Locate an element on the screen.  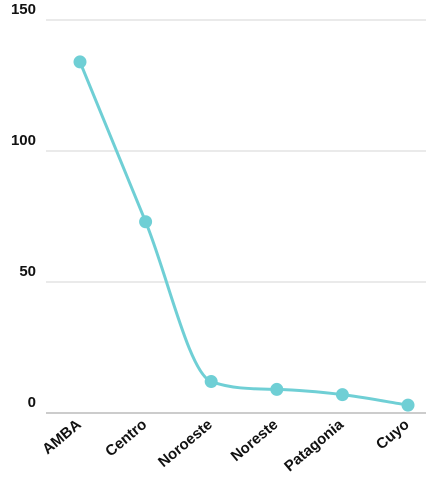
data-point-patagonia is located at coordinates (342, 395).